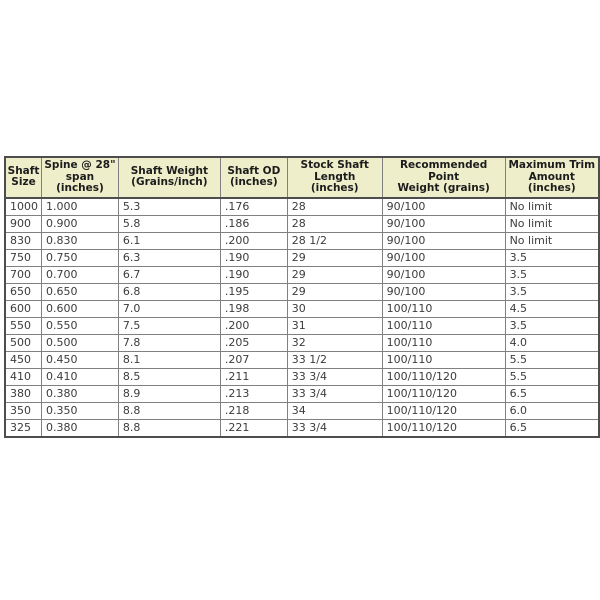 Image resolution: width=600 pixels, height=600 pixels. Describe the element at coordinates (552, 308) in the screenshot. I see `table-cell: 4.5` at that location.